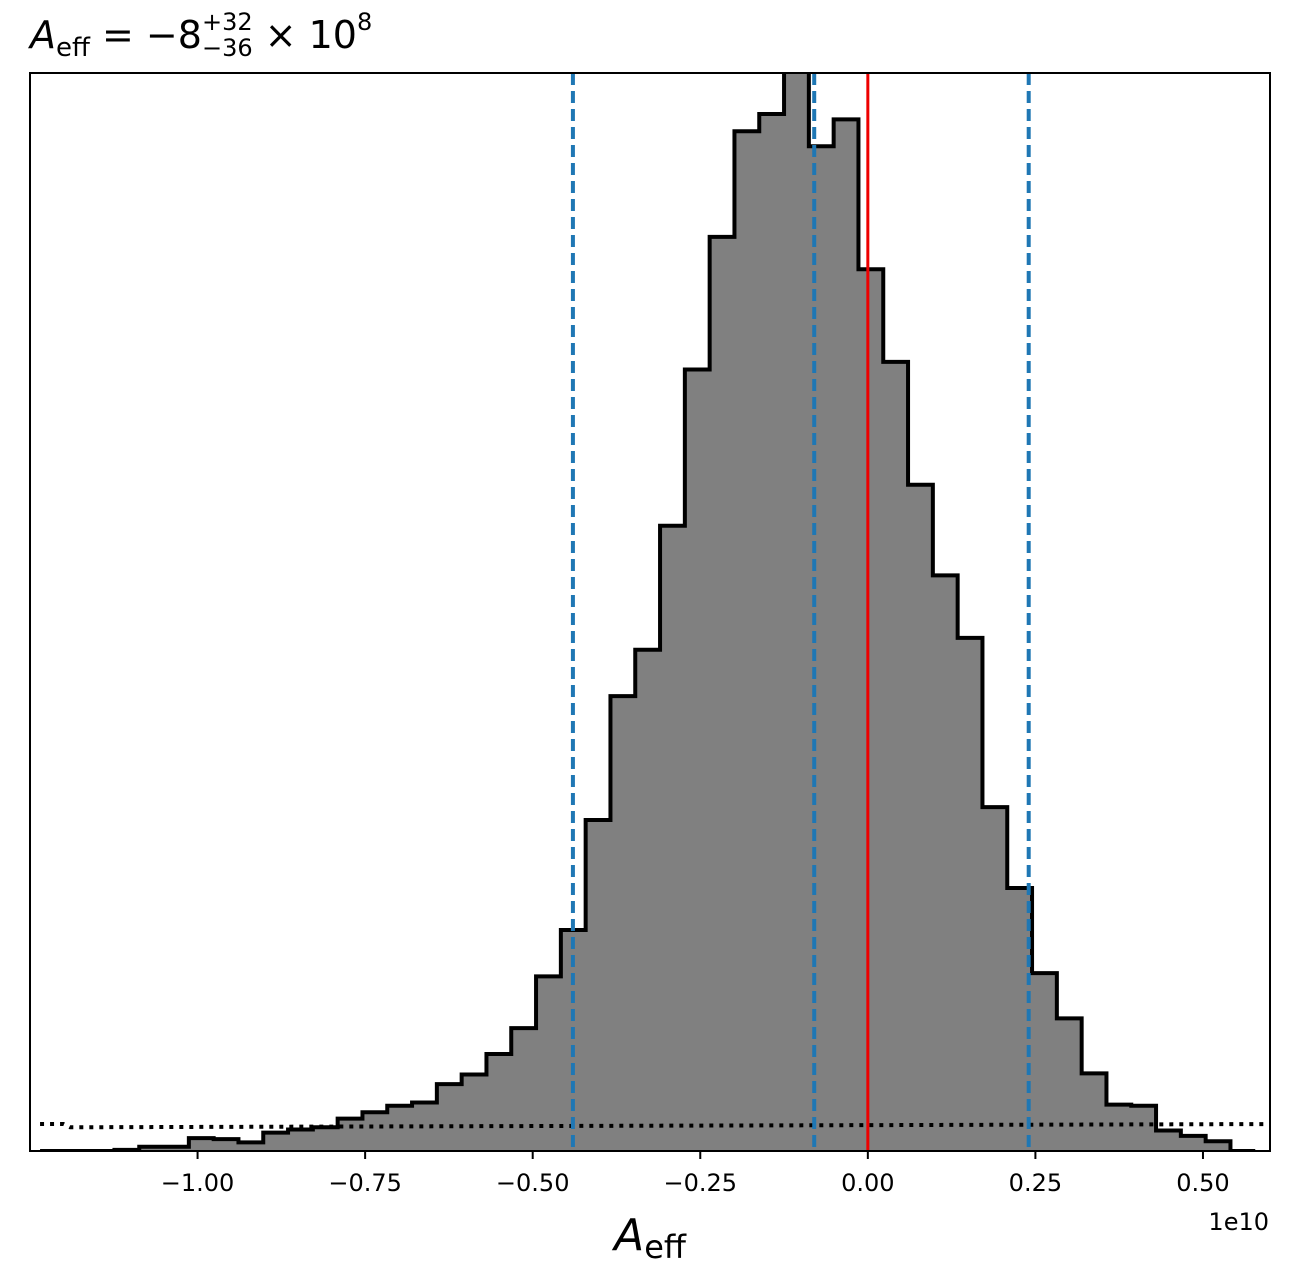 The width and height of the screenshot is (1289, 1278). I want to click on x-tick-label: 0.50, so click(1202, 1183).